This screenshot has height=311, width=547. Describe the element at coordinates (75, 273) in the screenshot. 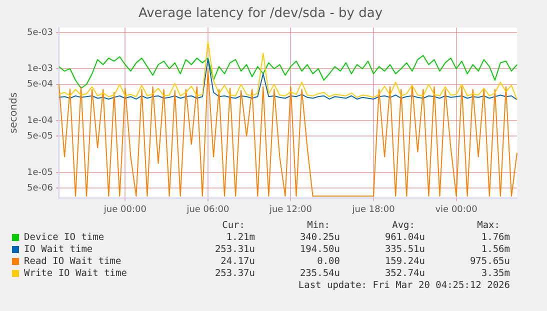

I see `legend-label: Write IO Wait time` at that location.